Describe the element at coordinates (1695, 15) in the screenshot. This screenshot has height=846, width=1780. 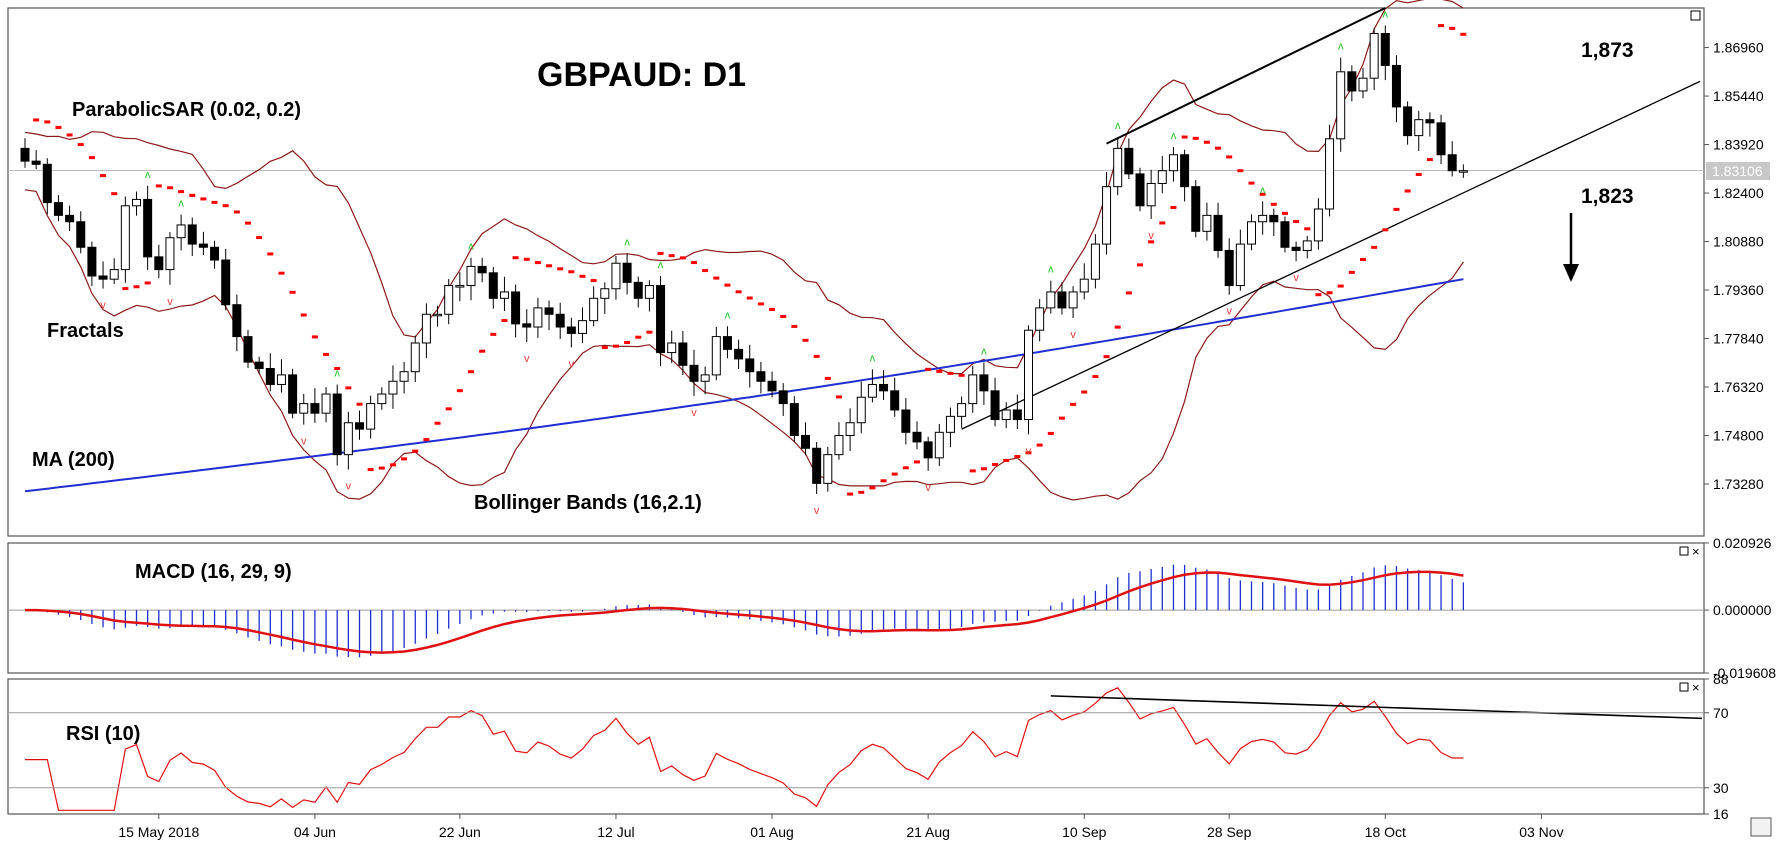
I see `maximize-price-icon` at that location.